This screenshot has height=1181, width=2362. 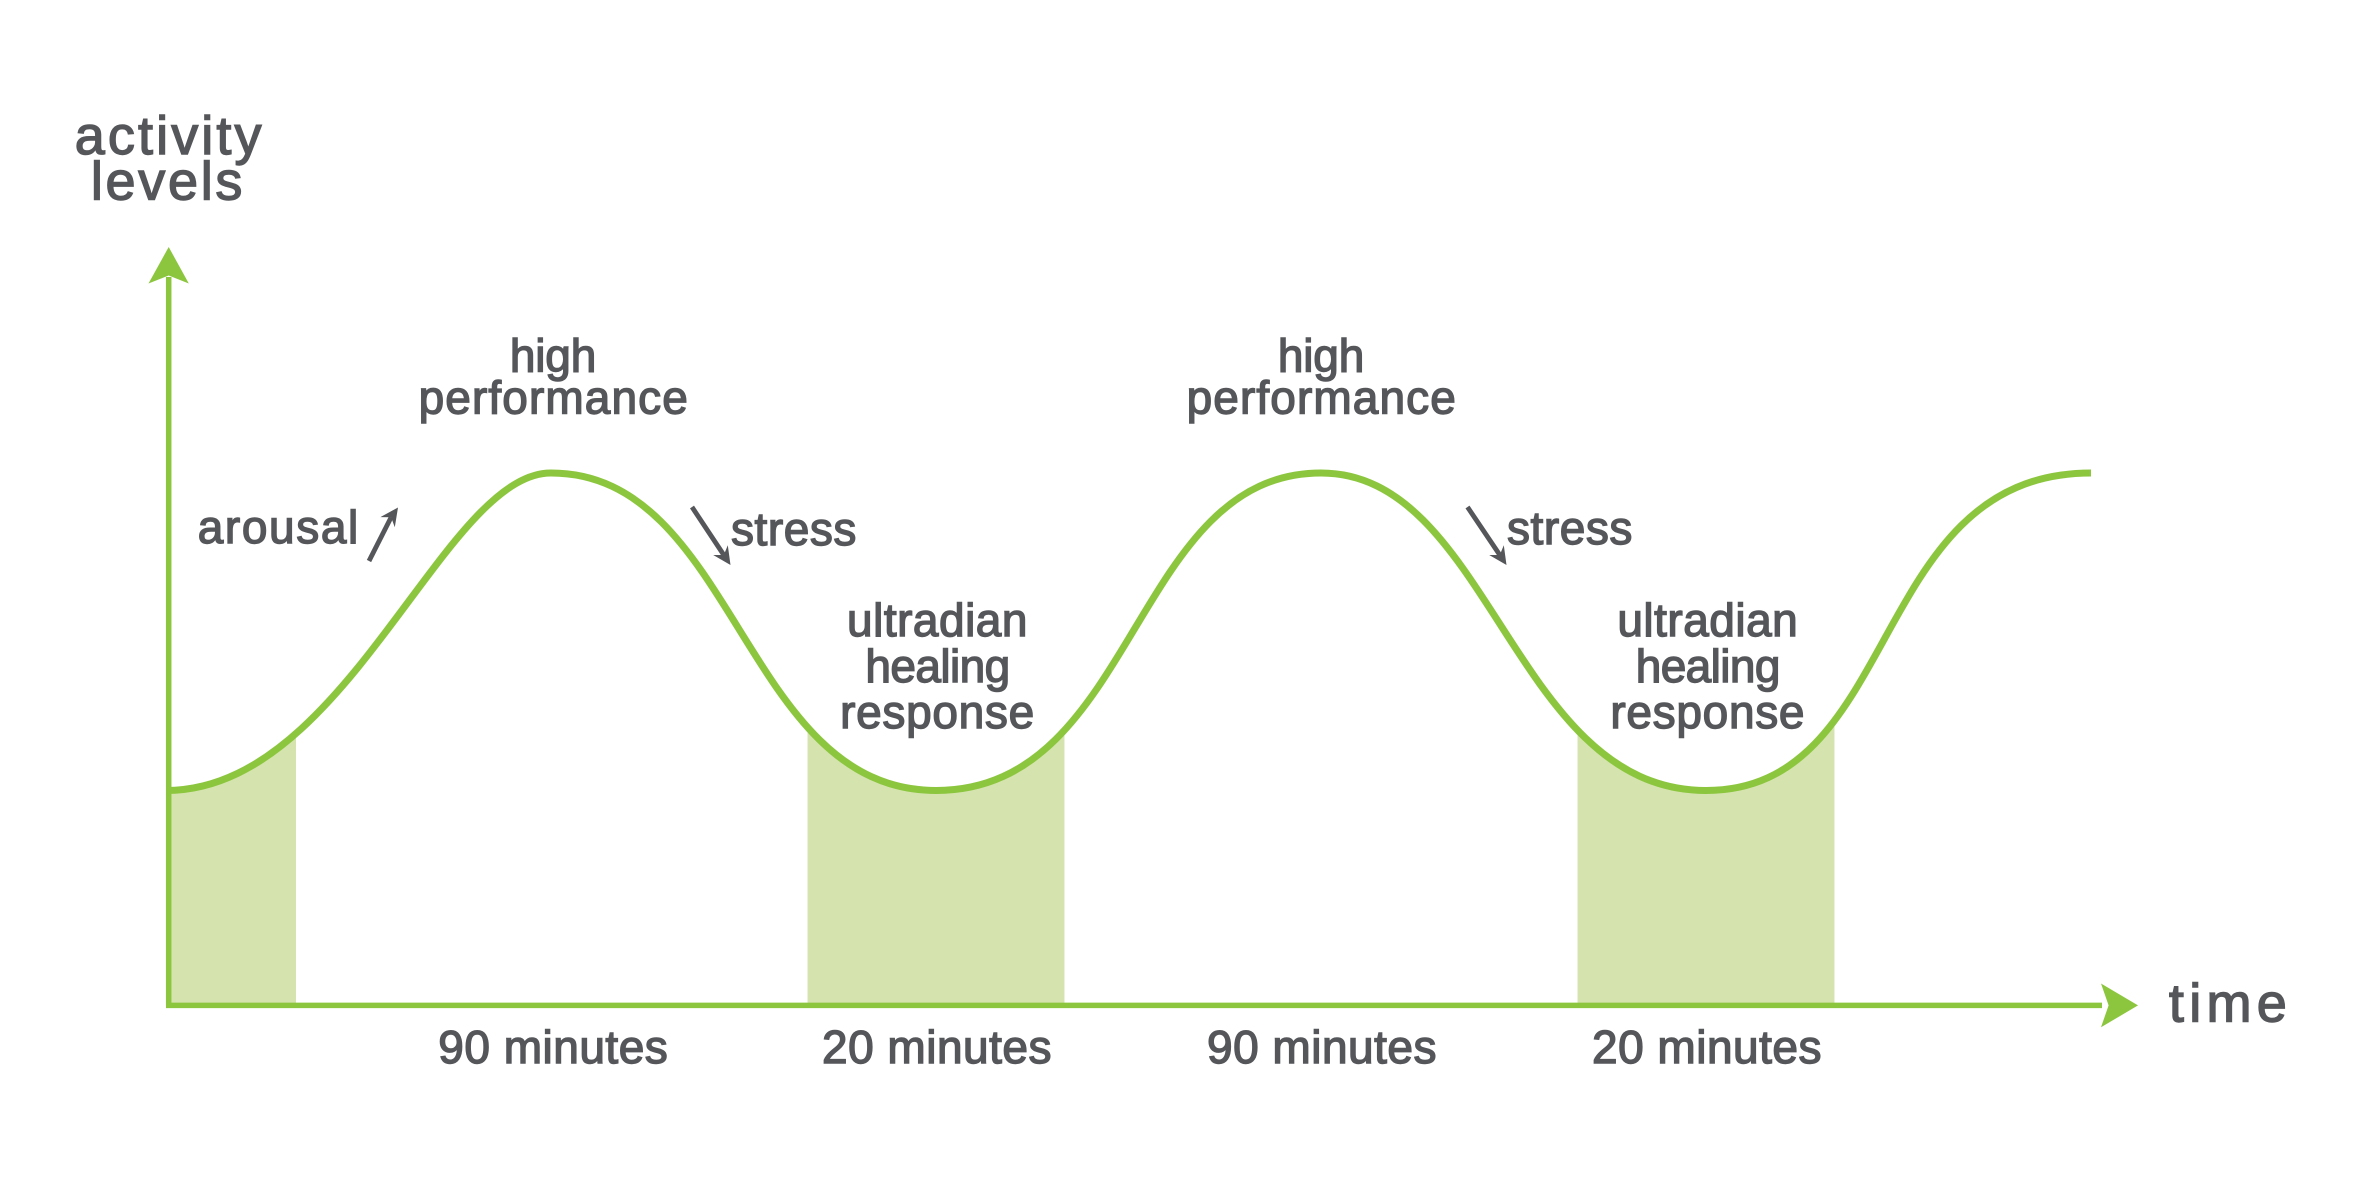 What do you see at coordinates (168, 182) in the screenshot?
I see `svg-text: levels` at bounding box center [168, 182].